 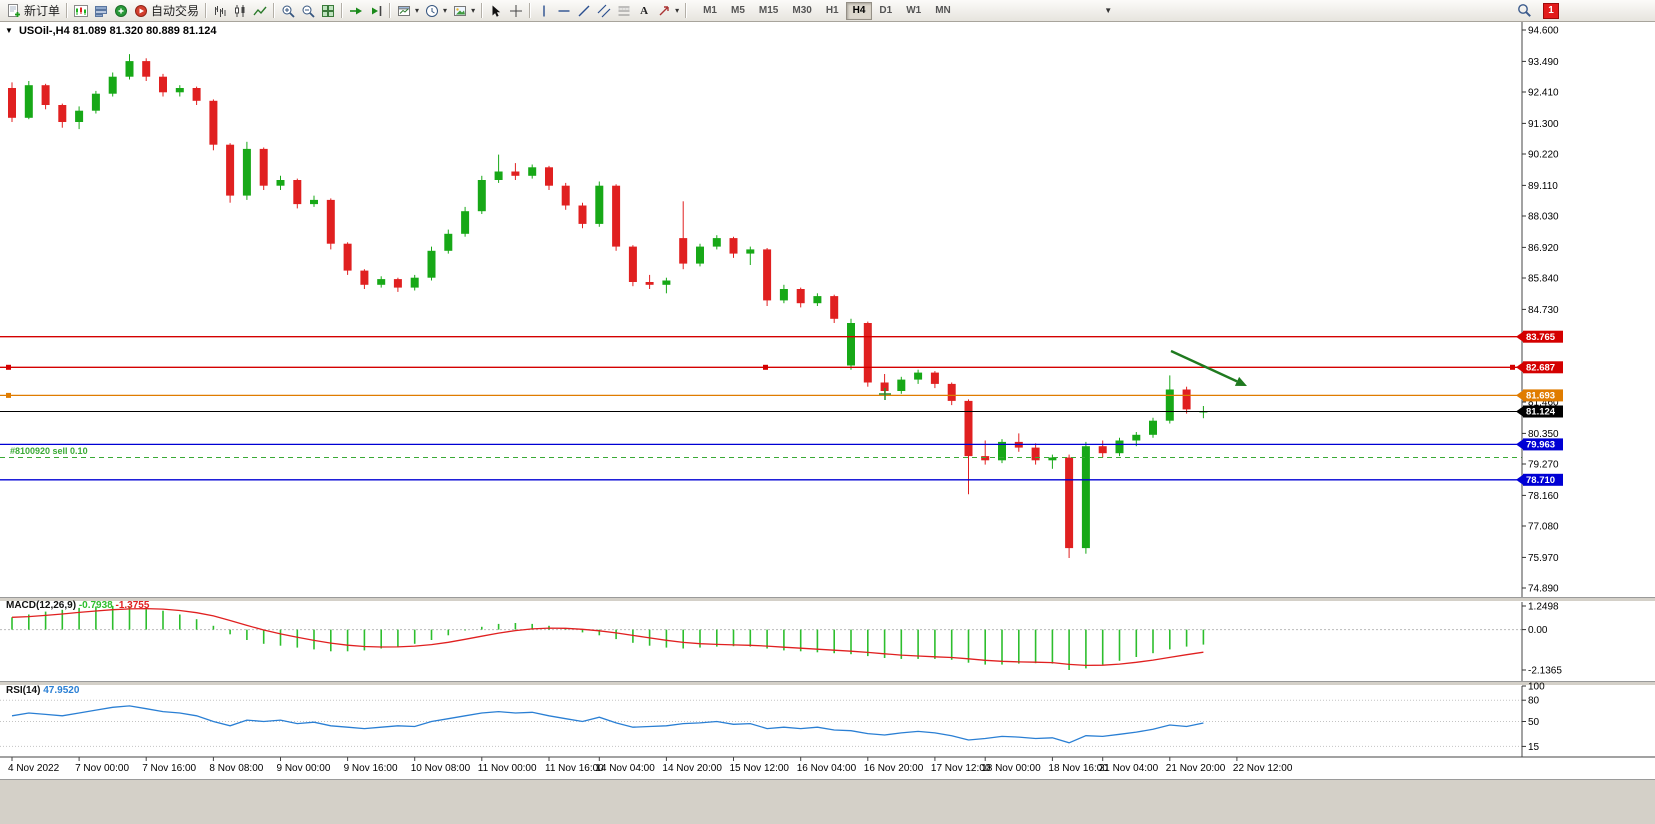 What do you see at coordinates (1543, 155) in the screenshot?
I see `price-axis-label: 90.220` at bounding box center [1543, 155].